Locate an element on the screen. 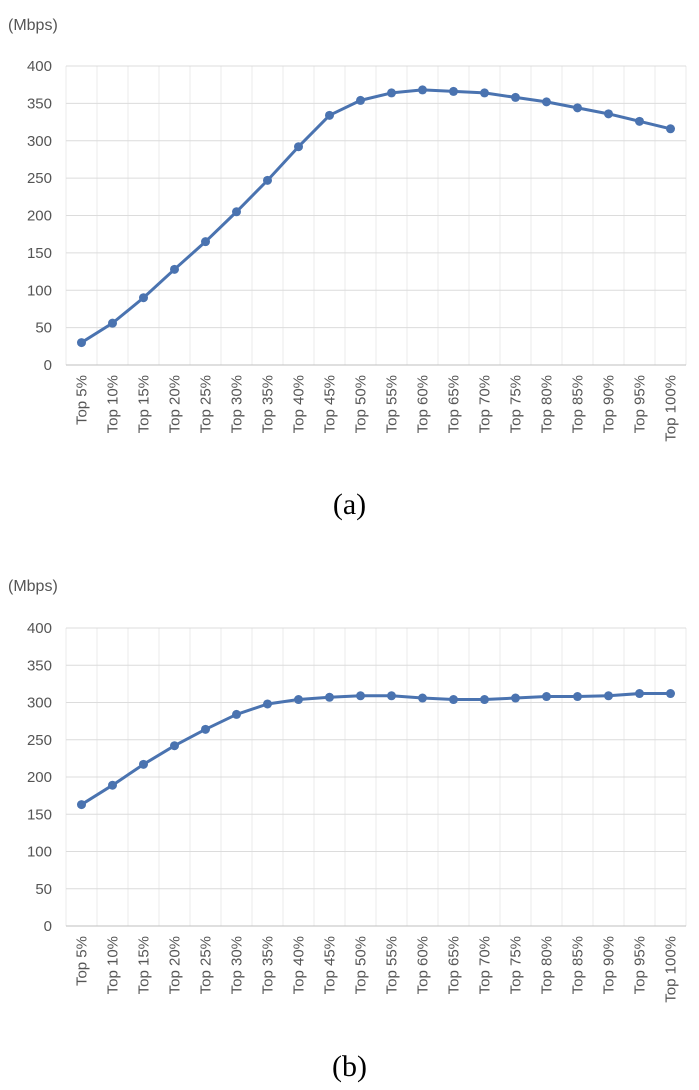 The width and height of the screenshot is (699, 1090). x-tick-label: Top 5% is located at coordinates (82, 961).